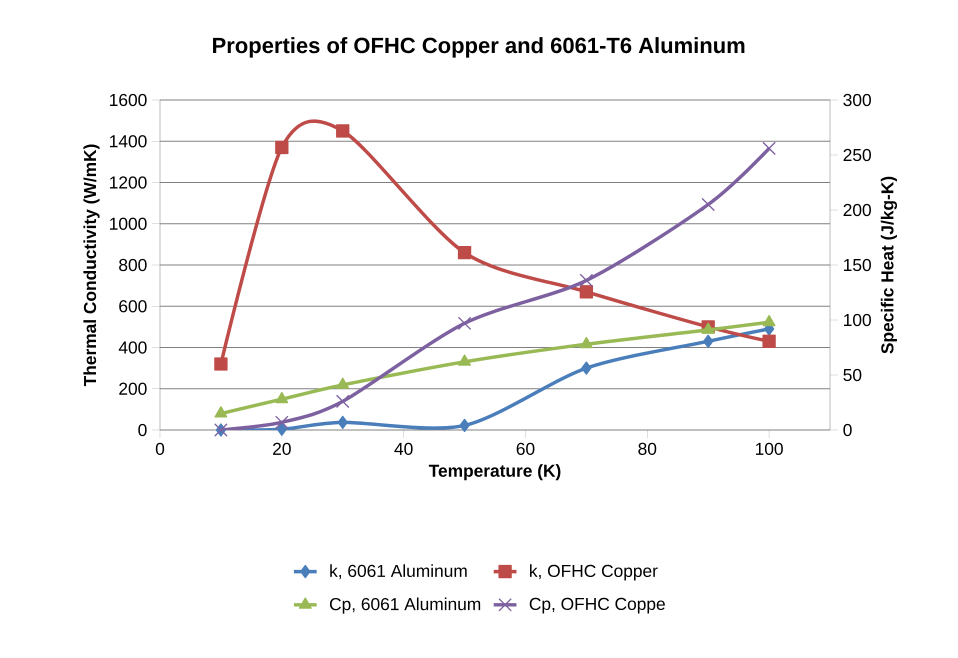 This screenshot has height=658, width=958. What do you see at coordinates (525, 448) in the screenshot?
I see `x-tick-label: 60` at bounding box center [525, 448].